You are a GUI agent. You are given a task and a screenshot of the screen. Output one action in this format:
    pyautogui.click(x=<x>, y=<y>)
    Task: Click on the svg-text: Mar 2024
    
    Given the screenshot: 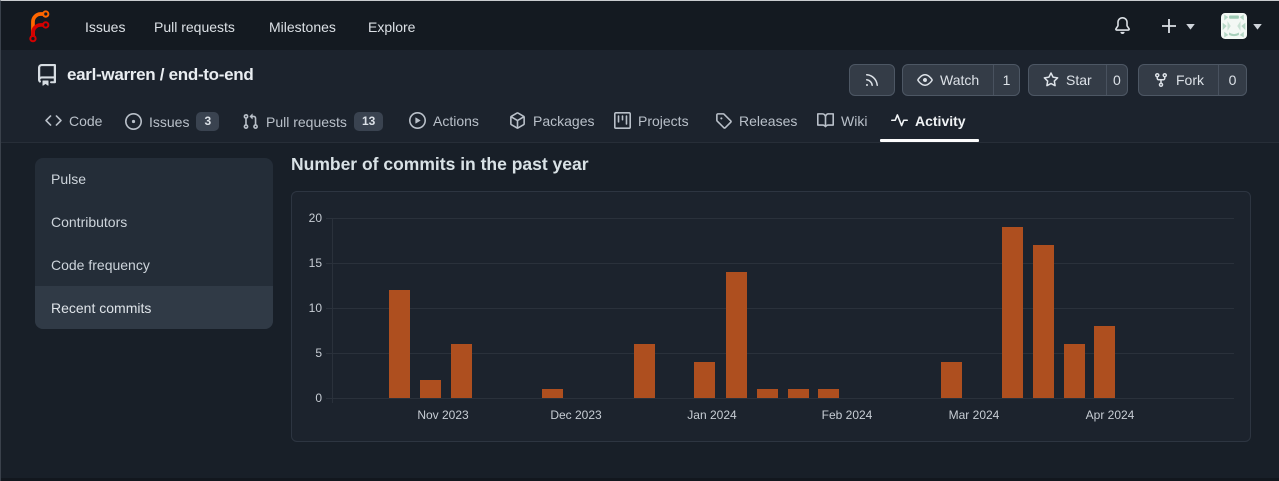 What is the action you would take?
    pyautogui.click(x=974, y=415)
    